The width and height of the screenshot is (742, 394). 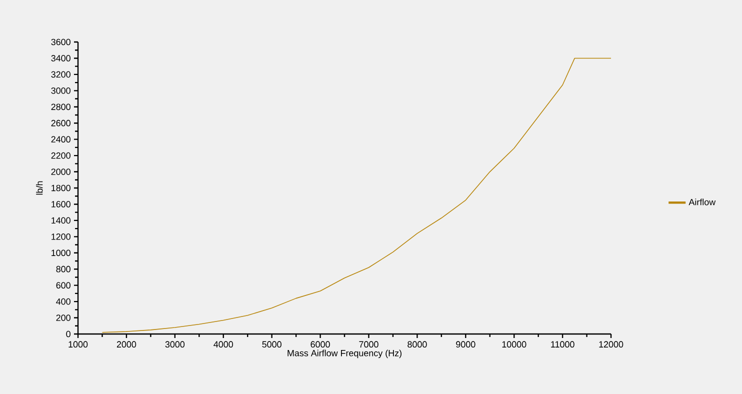 What do you see at coordinates (60, 42) in the screenshot?
I see `y-tick-label: 3600` at bounding box center [60, 42].